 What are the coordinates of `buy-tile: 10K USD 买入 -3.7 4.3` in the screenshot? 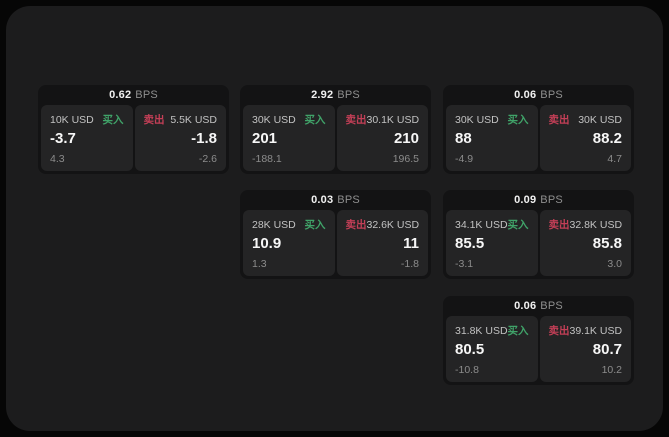 It's located at (87, 138).